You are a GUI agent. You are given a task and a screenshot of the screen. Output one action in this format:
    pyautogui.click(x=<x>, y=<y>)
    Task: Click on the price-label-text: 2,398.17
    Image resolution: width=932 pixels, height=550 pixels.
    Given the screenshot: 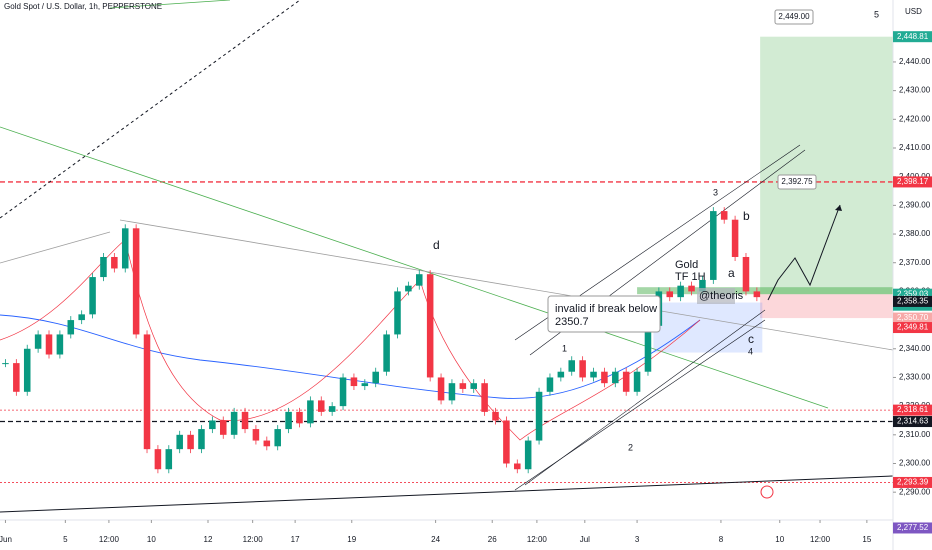 What is the action you would take?
    pyautogui.click(x=913, y=181)
    